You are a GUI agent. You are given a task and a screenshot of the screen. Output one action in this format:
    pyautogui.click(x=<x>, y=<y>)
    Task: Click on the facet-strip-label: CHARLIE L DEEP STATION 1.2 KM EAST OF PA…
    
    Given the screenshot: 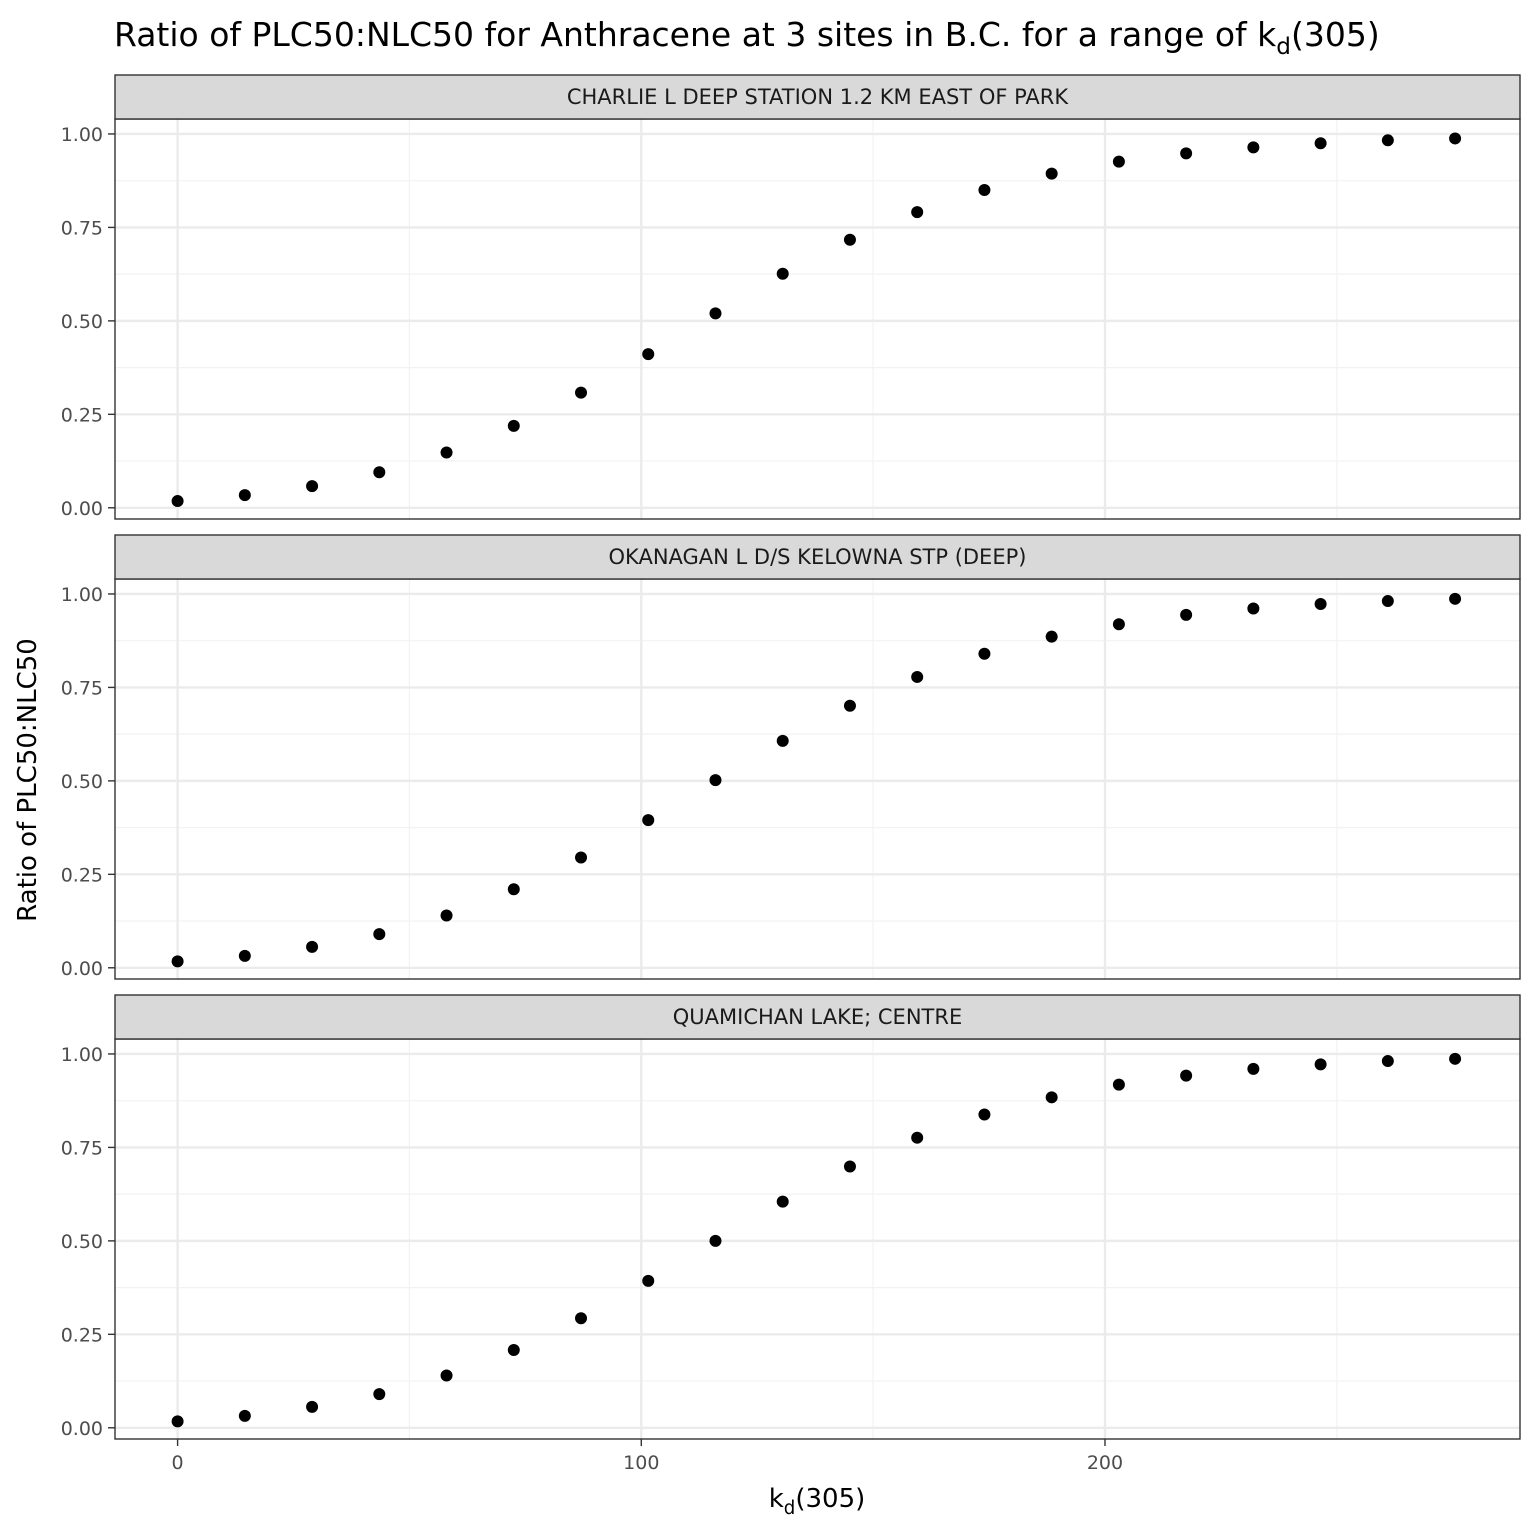 What is the action you would take?
    pyautogui.click(x=818, y=97)
    